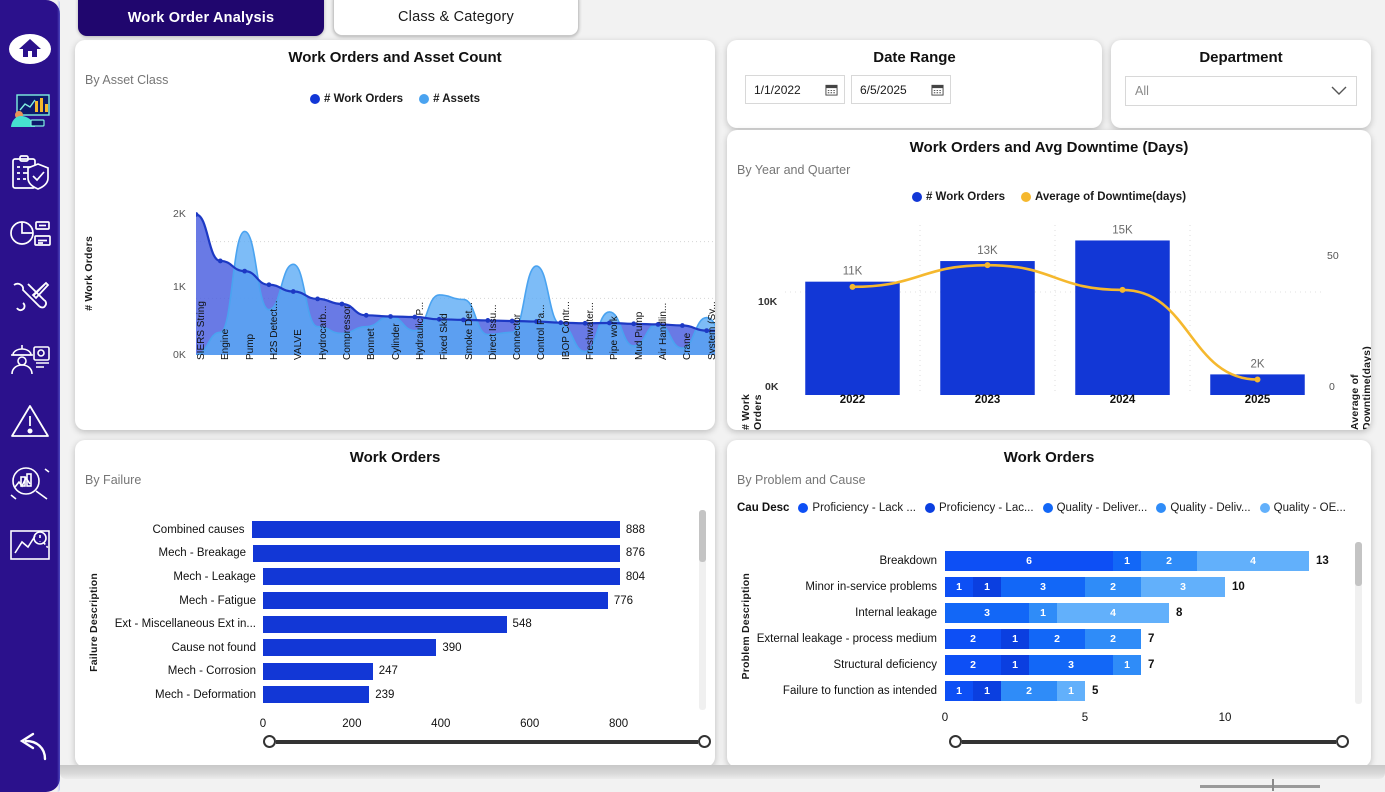 Image resolution: width=1385 pixels, height=792 pixels. What do you see at coordinates (201, 18) in the screenshot?
I see `tab-work-order-analysis: Work Order Analysis` at bounding box center [201, 18].